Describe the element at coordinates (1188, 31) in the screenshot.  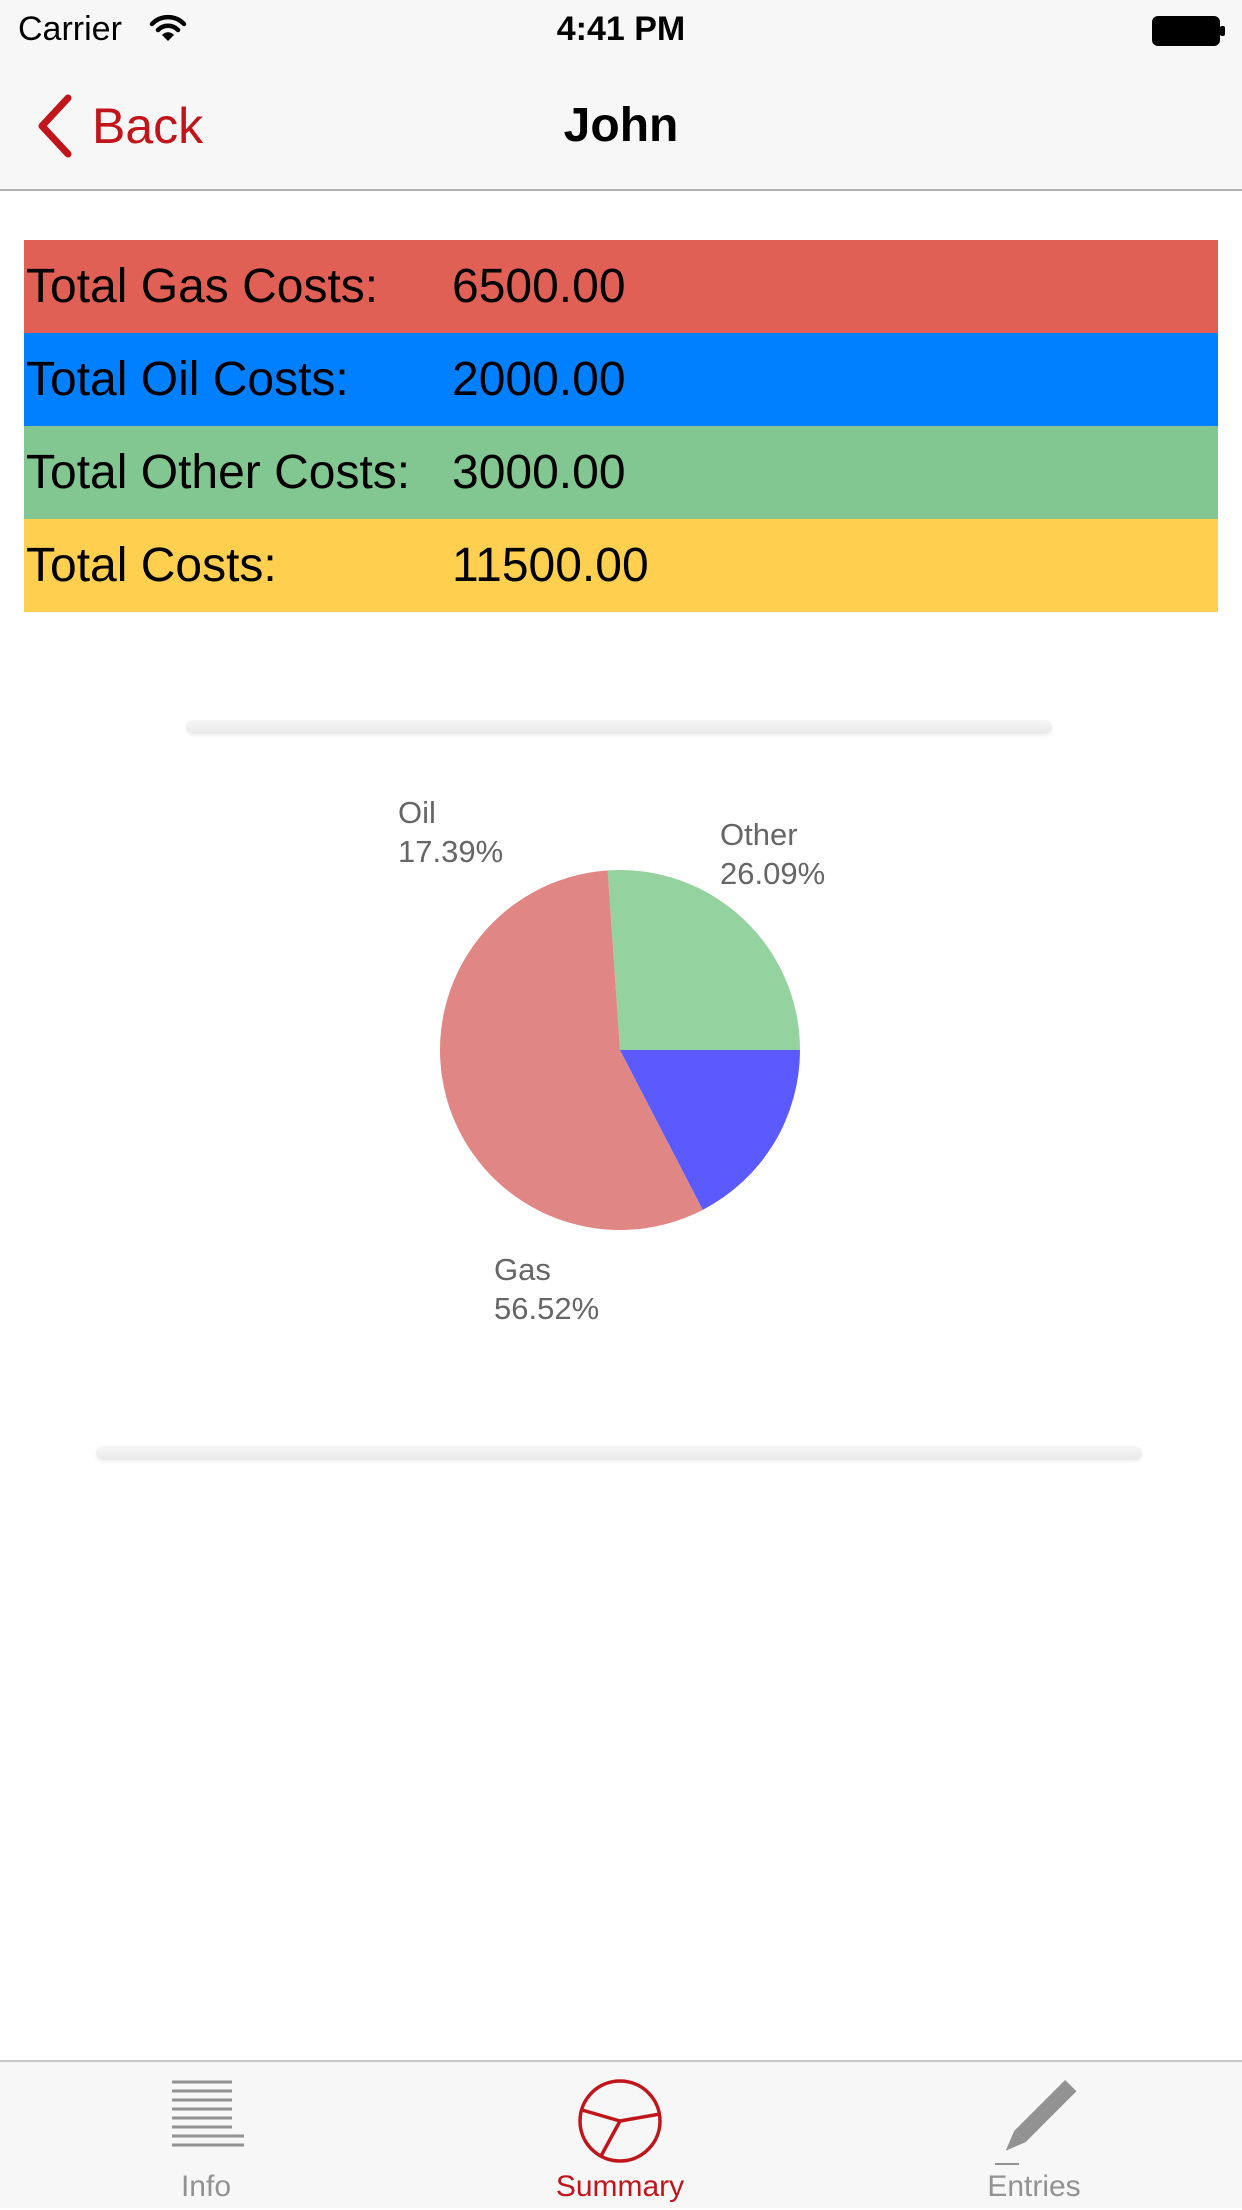
I see `battery-icon` at that location.